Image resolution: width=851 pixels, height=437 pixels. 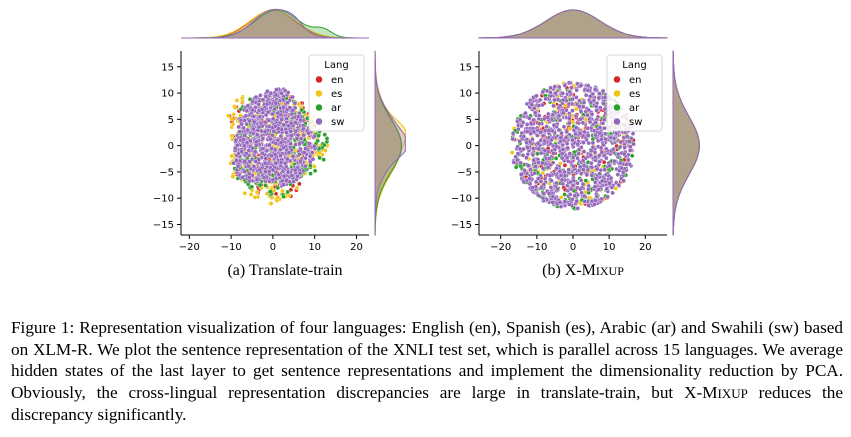 What do you see at coordinates (296, 270) in the screenshot?
I see `panel-caption-name: Translate-train` at bounding box center [296, 270].